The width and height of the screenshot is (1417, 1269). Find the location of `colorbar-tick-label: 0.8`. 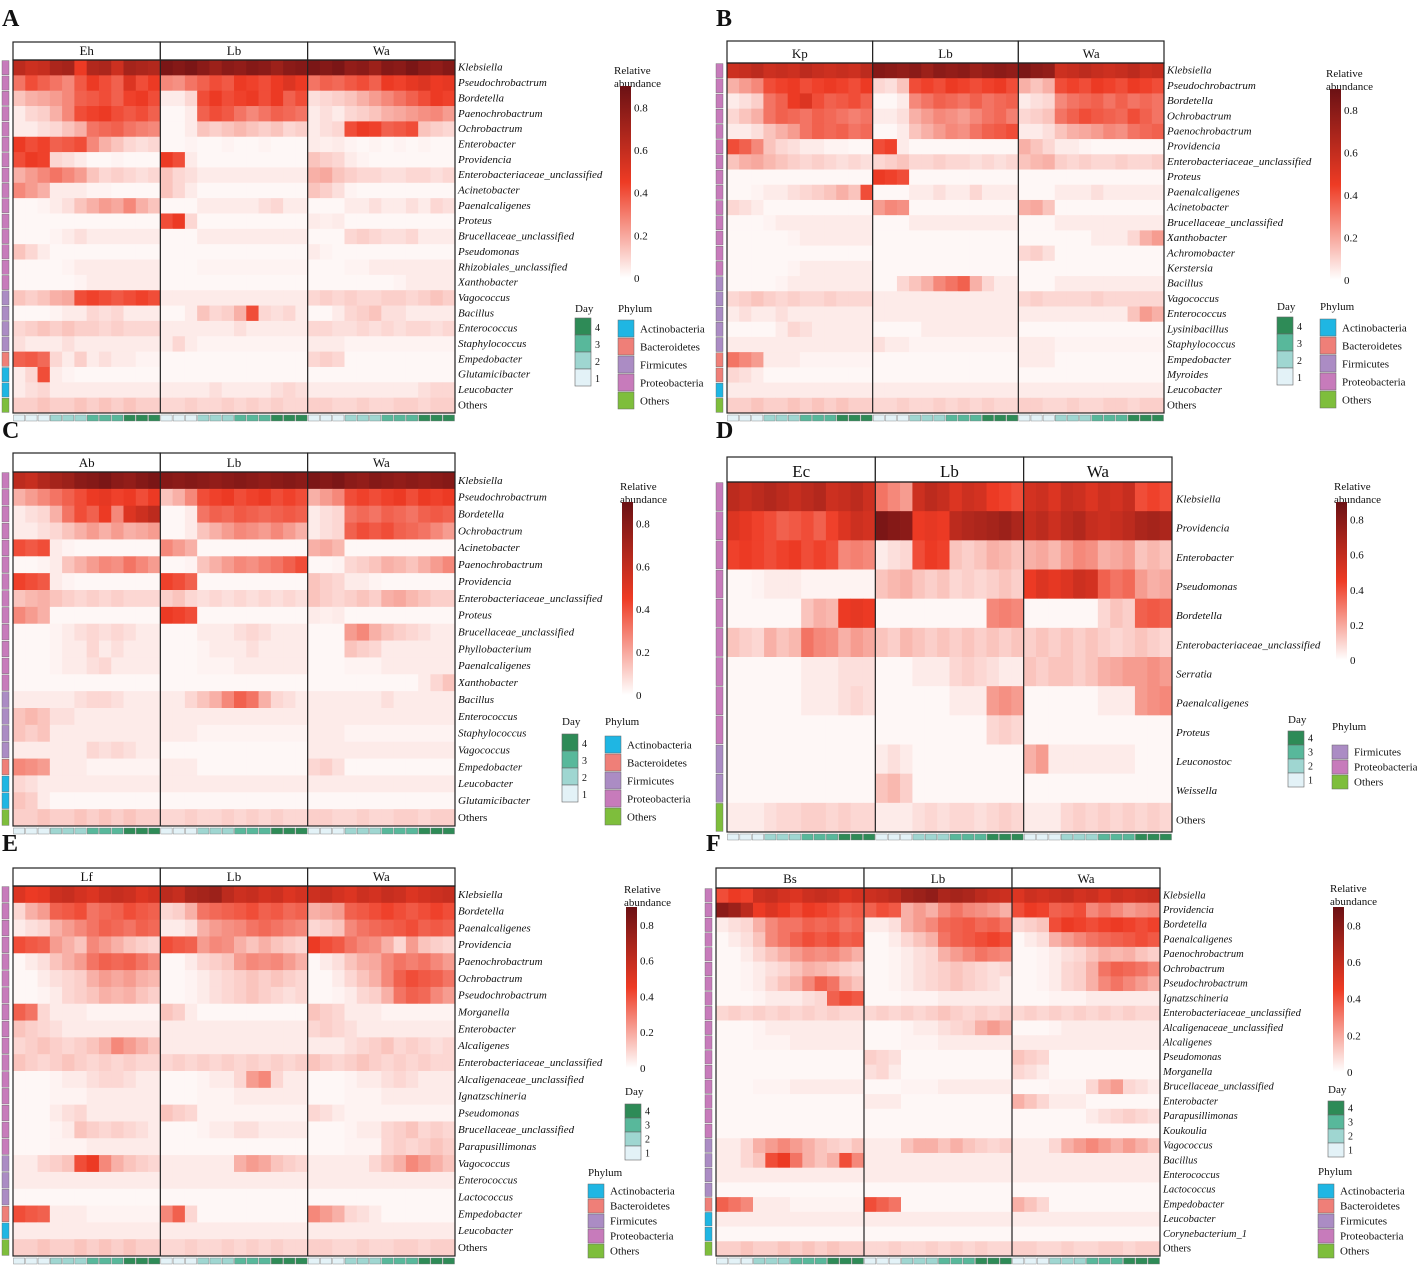

colorbar-tick-label: 0.8 is located at coordinates (643, 524).